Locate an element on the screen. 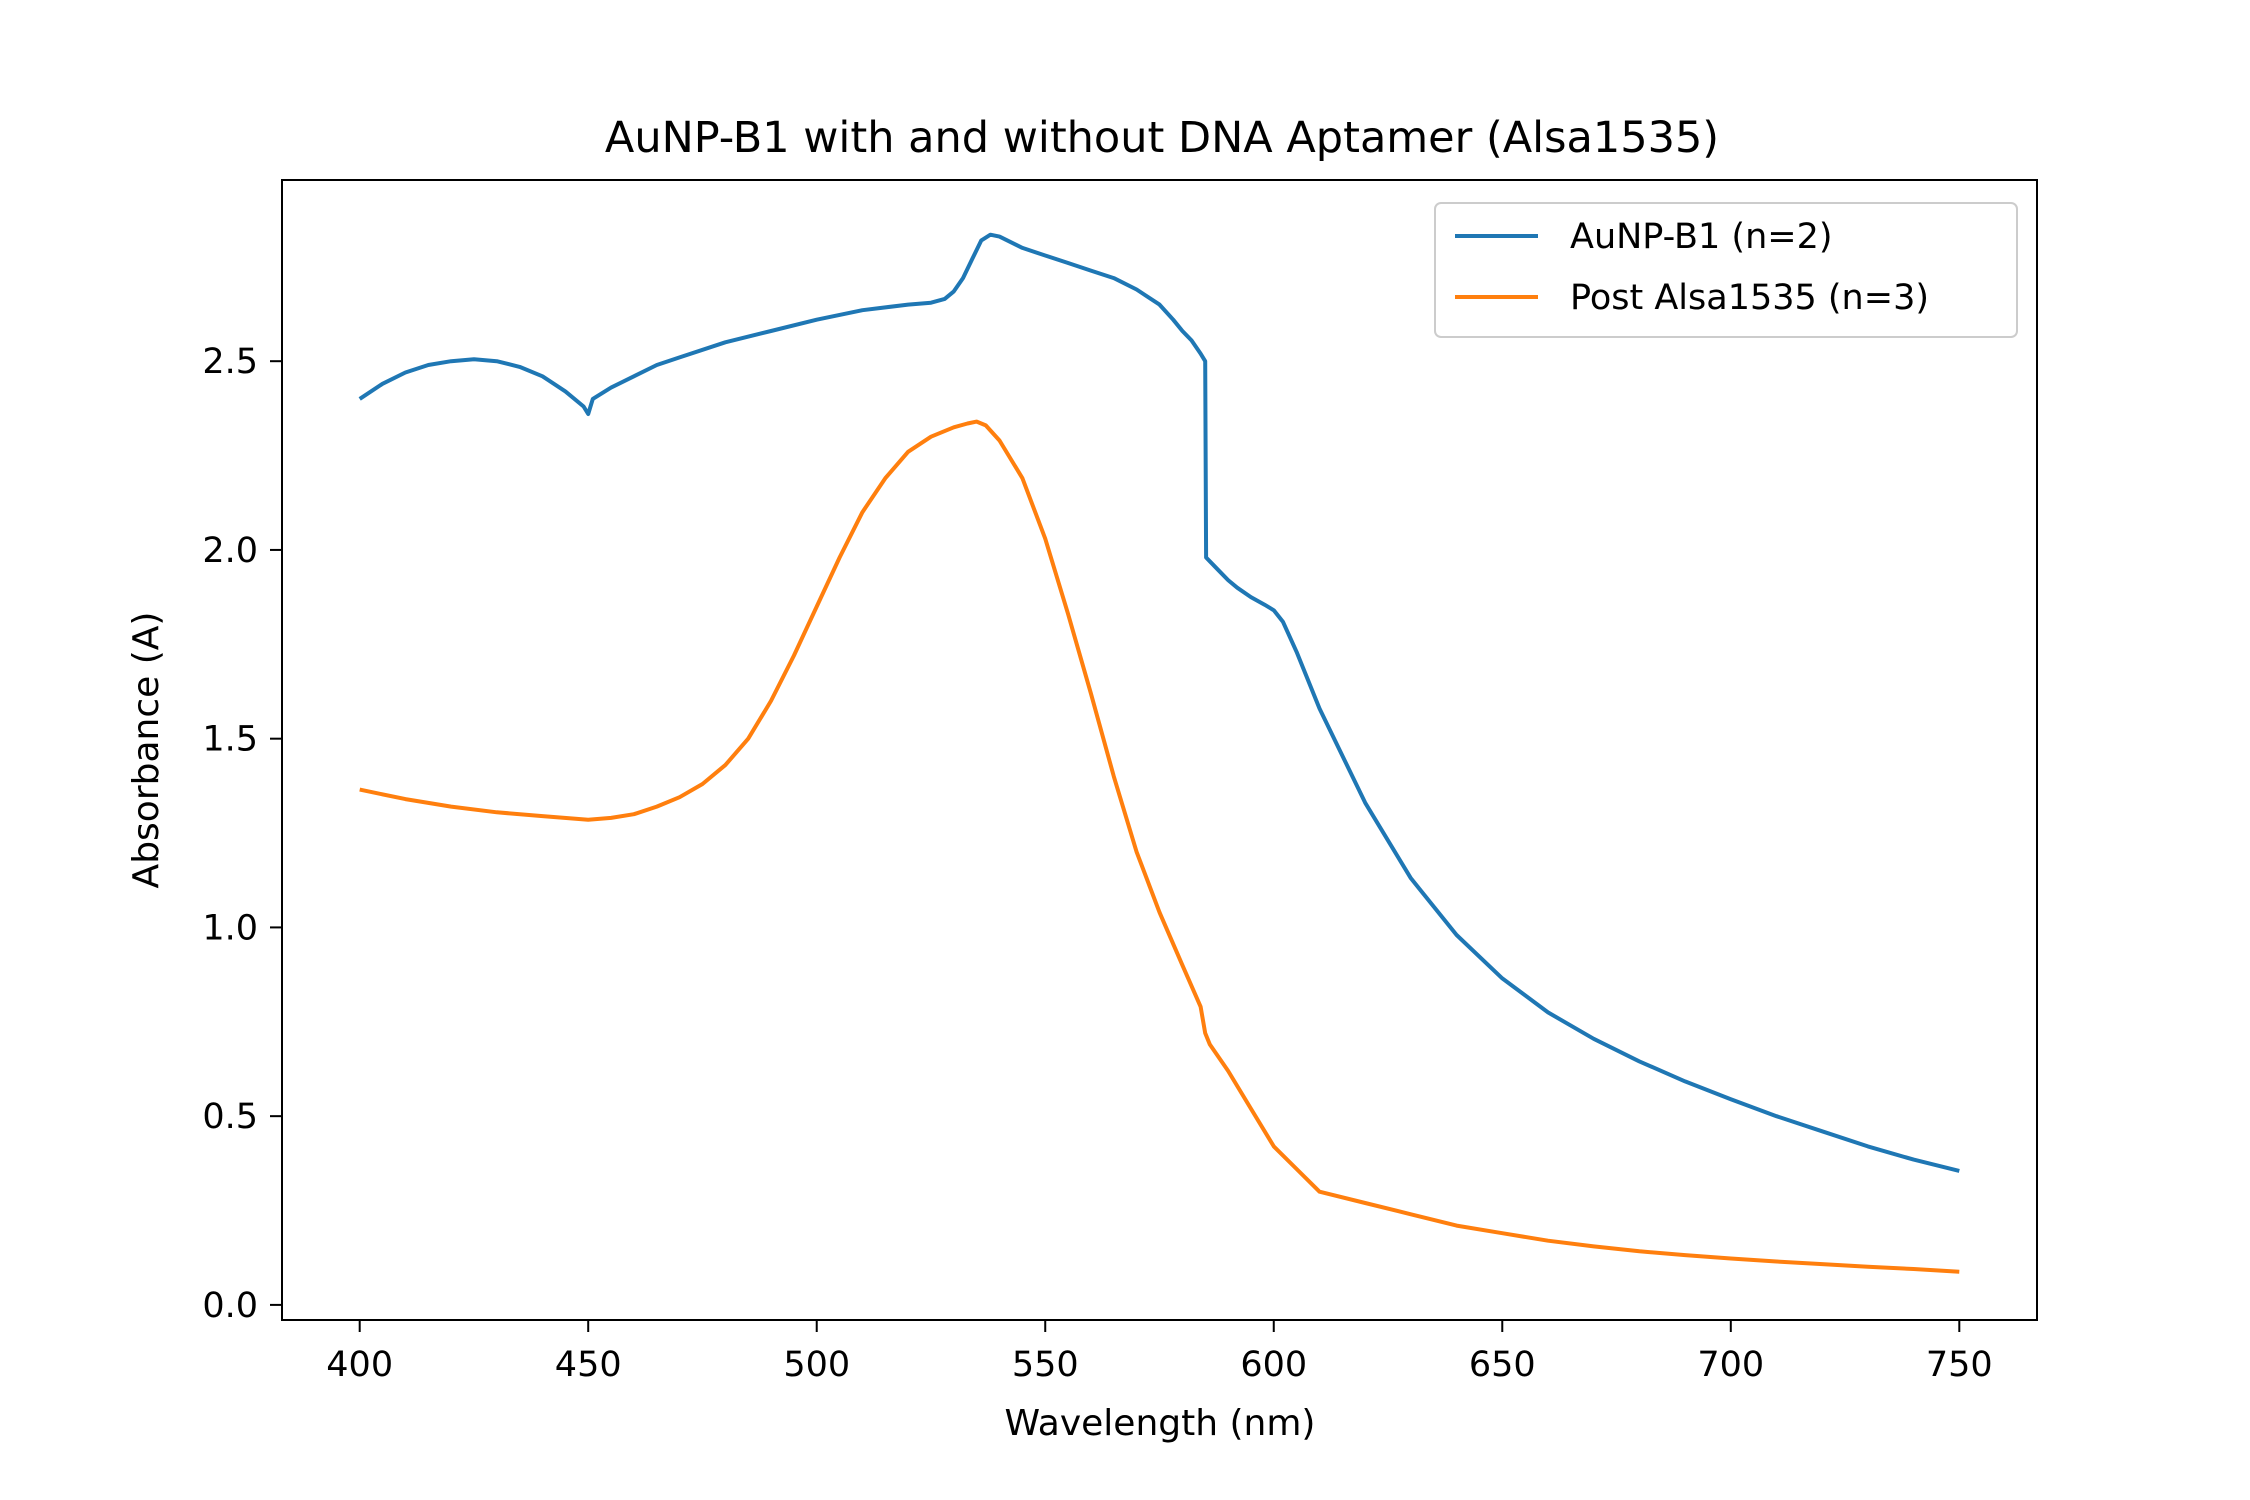 This screenshot has height=1500, width=2250. y-tick-label: 1.5 is located at coordinates (230, 740).